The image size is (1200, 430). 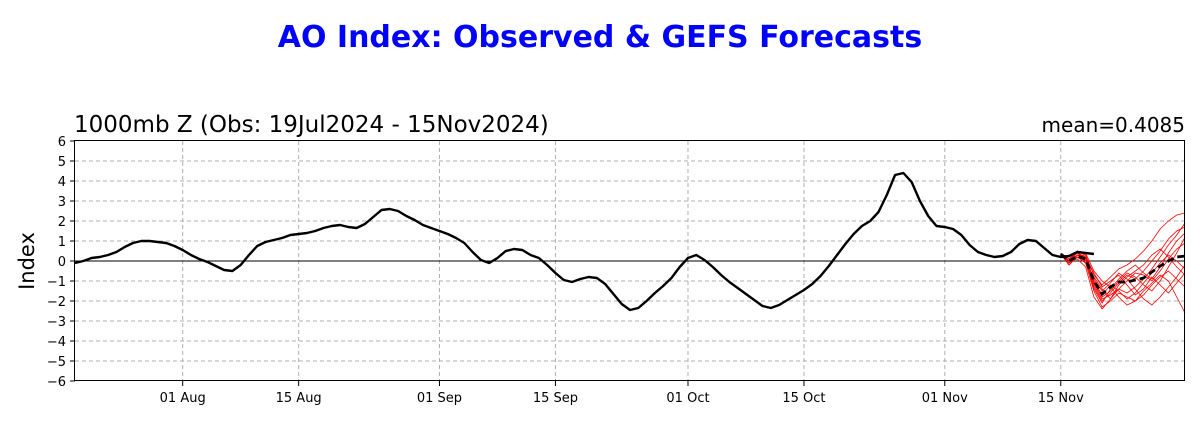 I want to click on y-tick-label: 4, so click(x=62, y=182).